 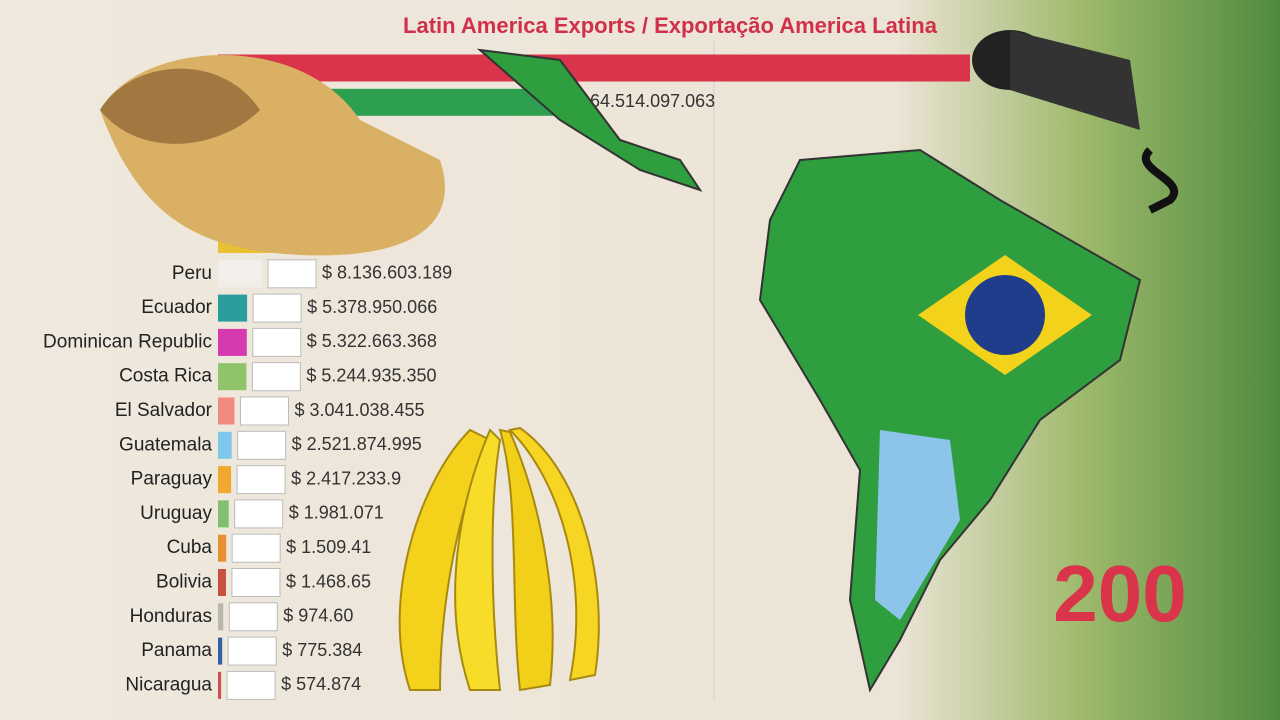 I want to click on value-label: $ 974.60, so click(x=318, y=616).